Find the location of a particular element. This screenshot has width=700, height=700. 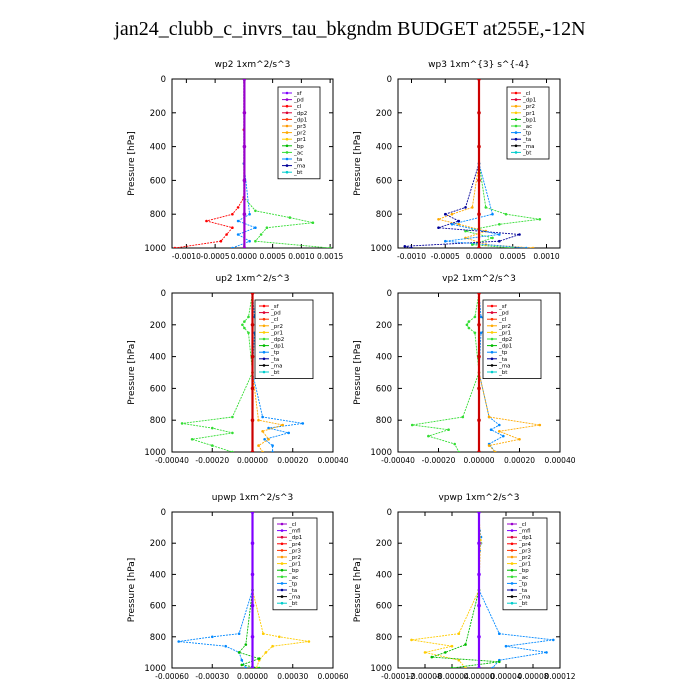

legend-label: _pr2 is located at coordinates (524, 558).